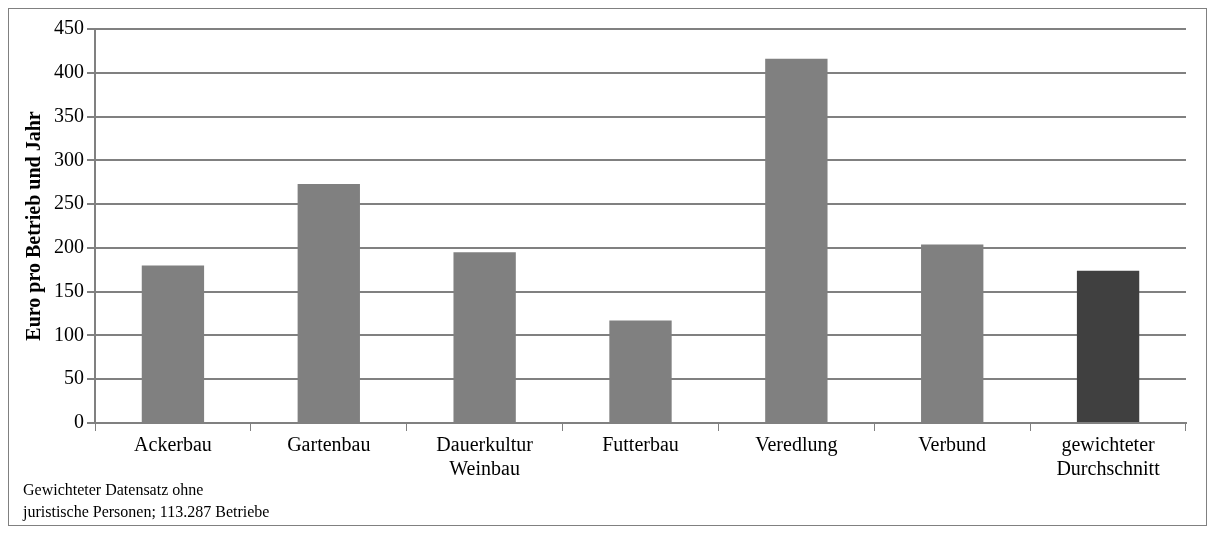 The image size is (1215, 534). I want to click on text: Gewichteter Datensatz ohne juristische Personen; 113.287 Betriebe, so click(147, 501).